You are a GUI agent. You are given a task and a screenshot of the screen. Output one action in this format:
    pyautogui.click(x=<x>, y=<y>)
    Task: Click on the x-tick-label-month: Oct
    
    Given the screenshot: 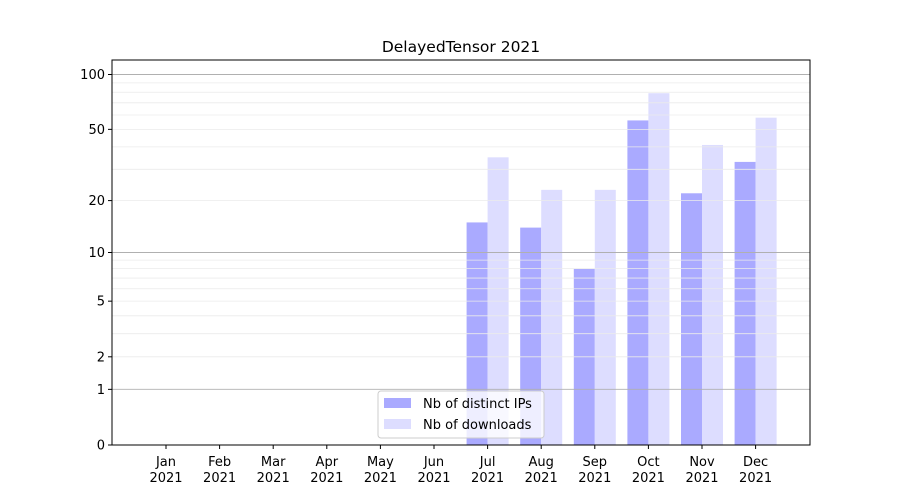 What is the action you would take?
    pyautogui.click(x=648, y=462)
    